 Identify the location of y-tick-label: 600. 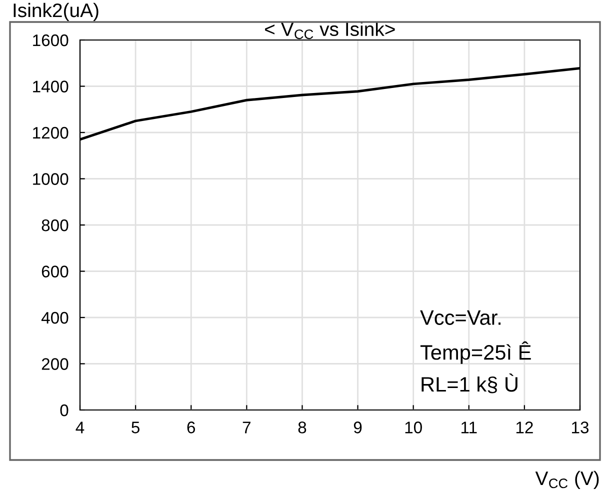
(55, 272).